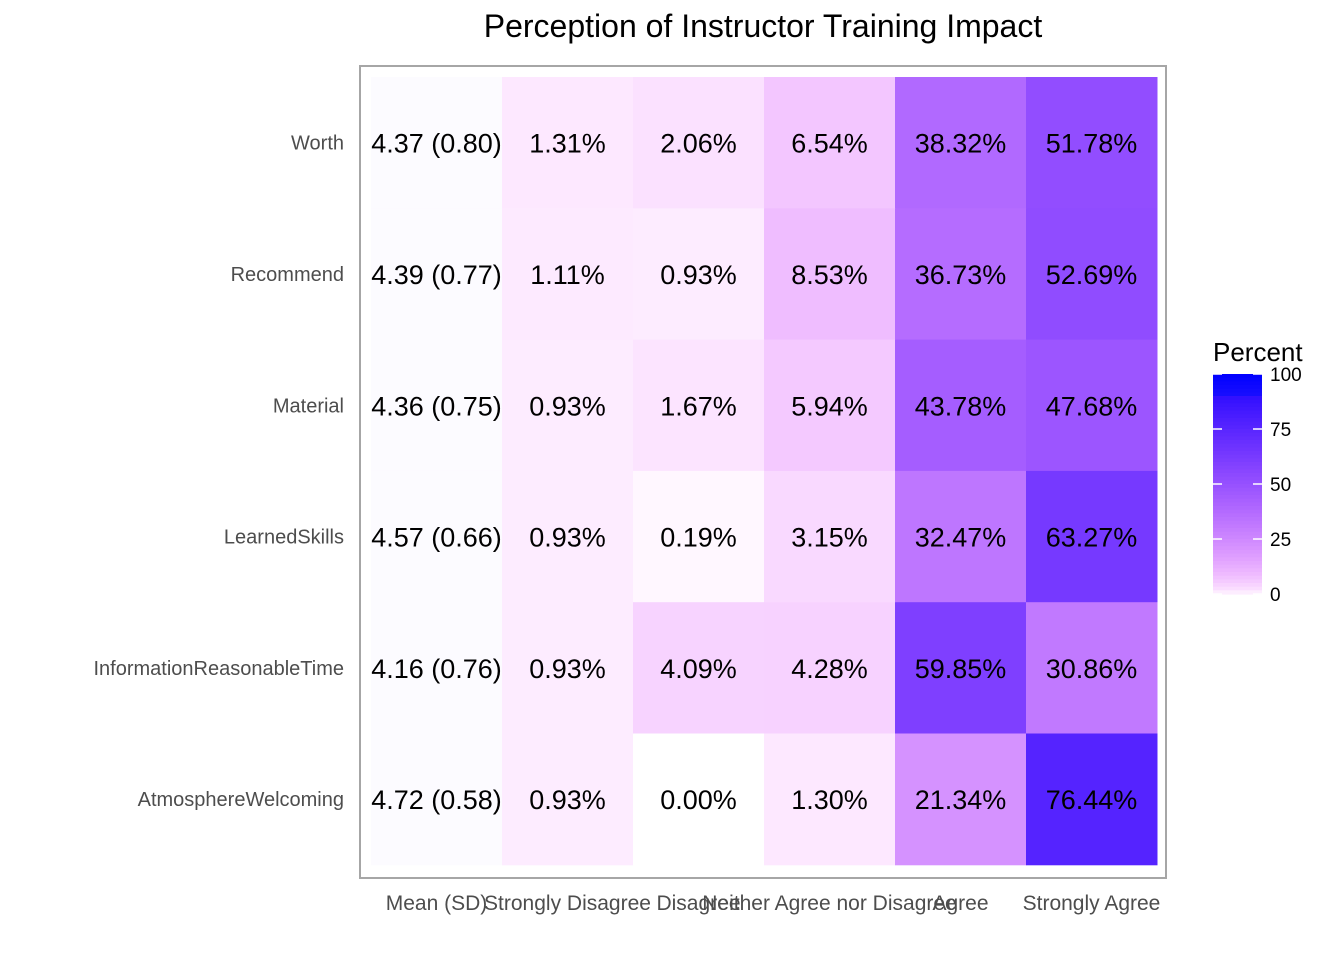 This screenshot has width=1344, height=960. What do you see at coordinates (284, 538) in the screenshot?
I see `row-label: LearnedSkills` at bounding box center [284, 538].